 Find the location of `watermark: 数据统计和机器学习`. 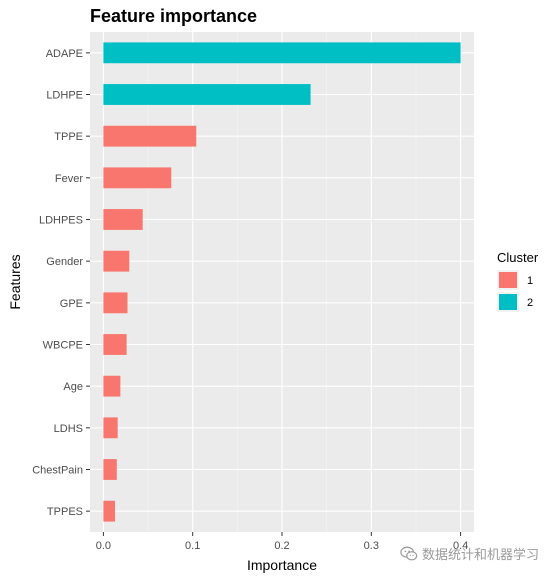

watermark: 数据统计和机器学习 is located at coordinates (469, 553).